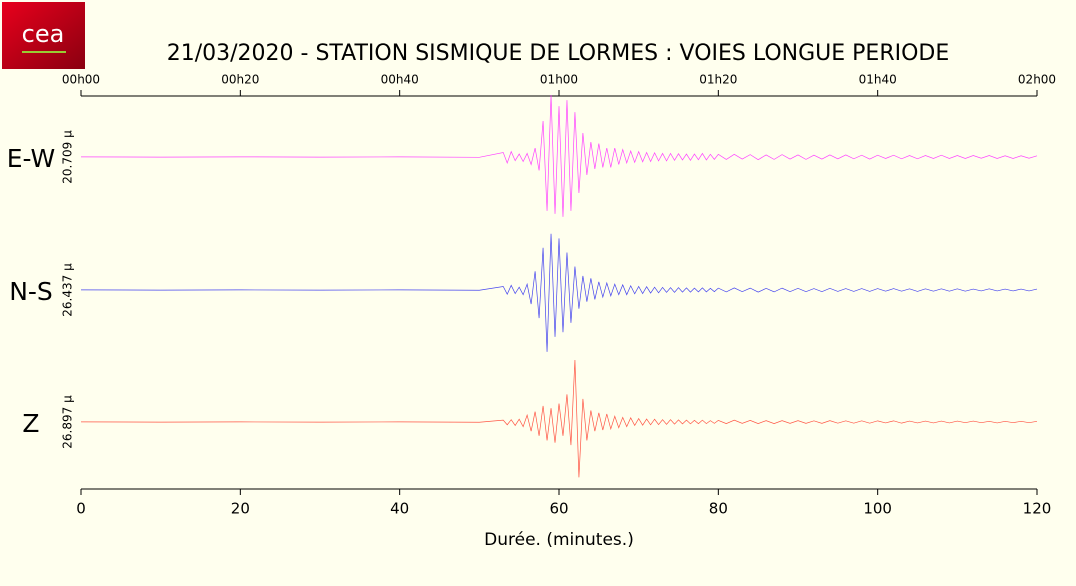  Describe the element at coordinates (877, 509) in the screenshot. I see `x-tick-label: 100` at that location.